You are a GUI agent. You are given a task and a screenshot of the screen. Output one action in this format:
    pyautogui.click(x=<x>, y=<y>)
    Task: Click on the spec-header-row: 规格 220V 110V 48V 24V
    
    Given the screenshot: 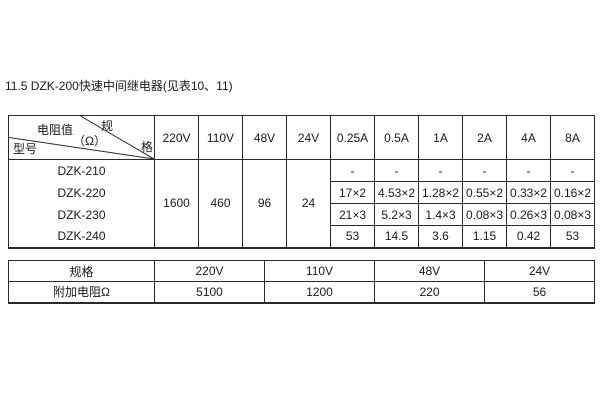 What is the action you would take?
    pyautogui.click(x=301, y=271)
    